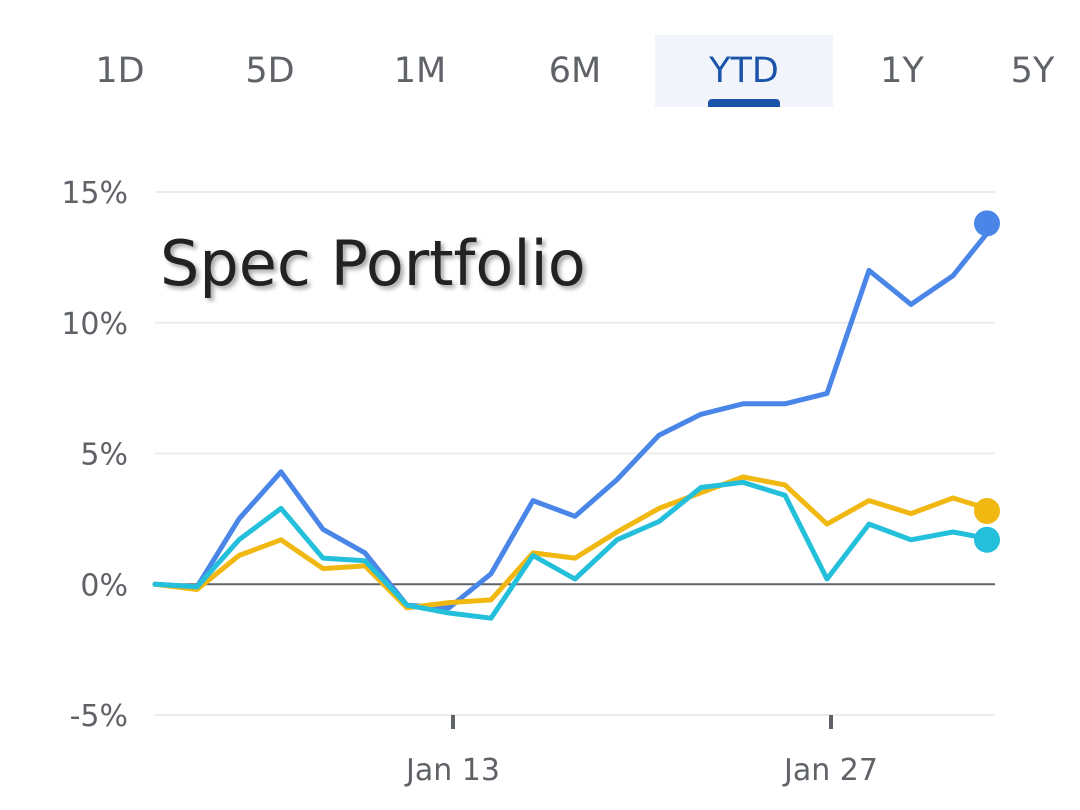  I want to click on tab-label: YTD, so click(744, 71).